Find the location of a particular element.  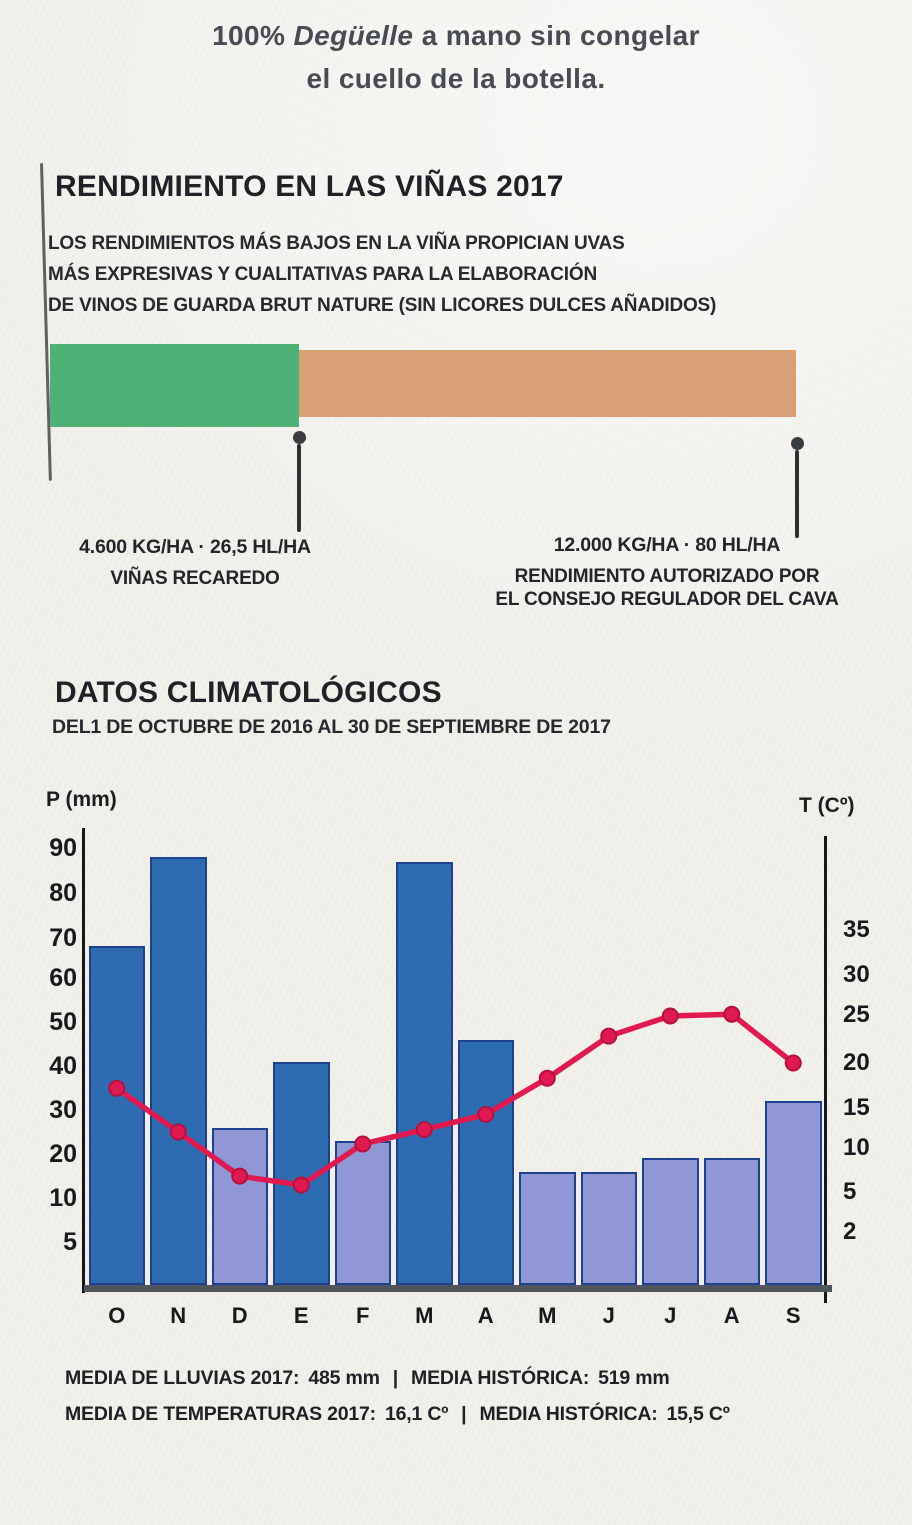

recaredo-marker-pin-icon is located at coordinates (299, 437).